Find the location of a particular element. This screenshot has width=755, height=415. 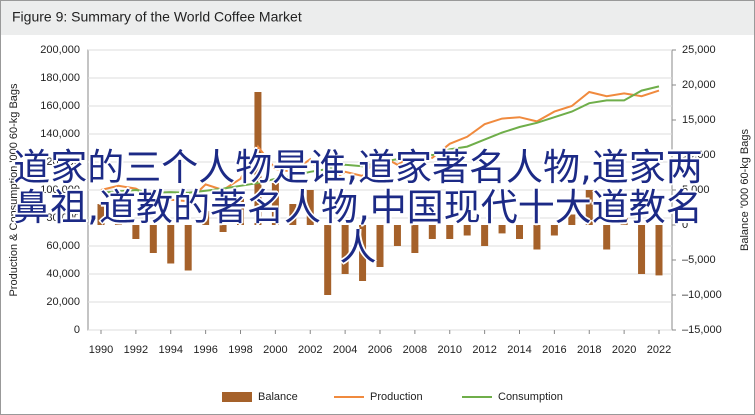

y2-tick-label: 10,000 is located at coordinates (699, 155).